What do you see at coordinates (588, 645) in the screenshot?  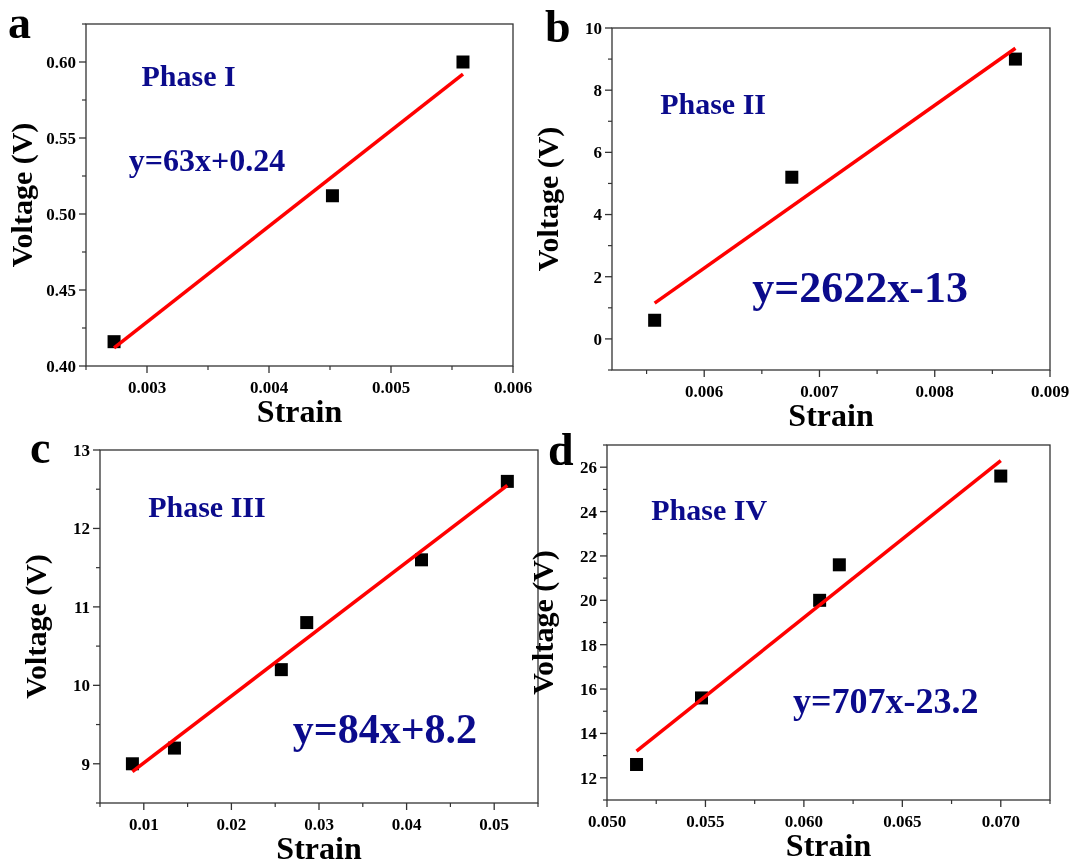 I see `y-tick-label: 18` at bounding box center [588, 645].